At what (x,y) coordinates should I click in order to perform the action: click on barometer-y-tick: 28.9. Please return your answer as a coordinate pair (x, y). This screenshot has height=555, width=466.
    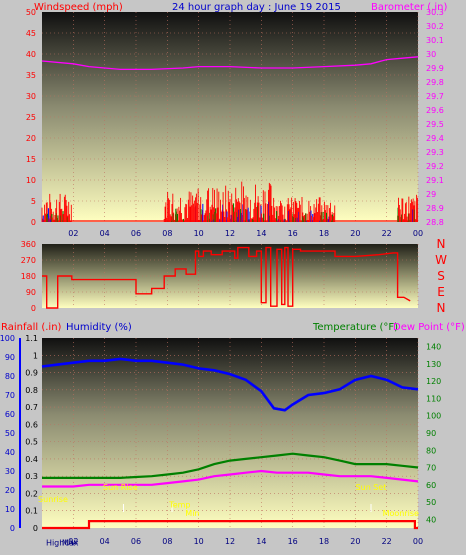
    Looking at the image, I should click on (435, 208).